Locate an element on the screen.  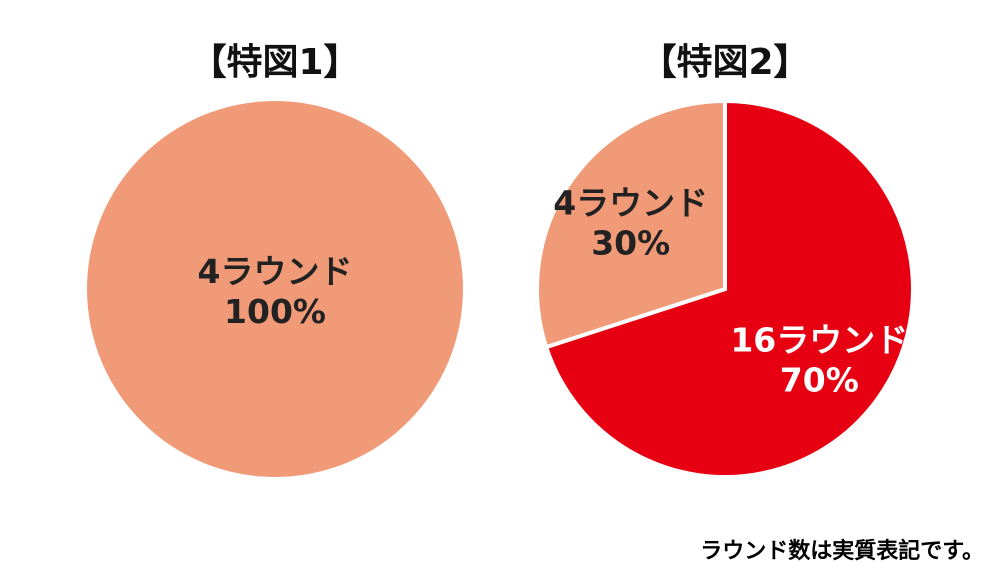
pie-2-labels: 16ラウンド 70% 4ラウンド 30% is located at coordinates (730, 292).